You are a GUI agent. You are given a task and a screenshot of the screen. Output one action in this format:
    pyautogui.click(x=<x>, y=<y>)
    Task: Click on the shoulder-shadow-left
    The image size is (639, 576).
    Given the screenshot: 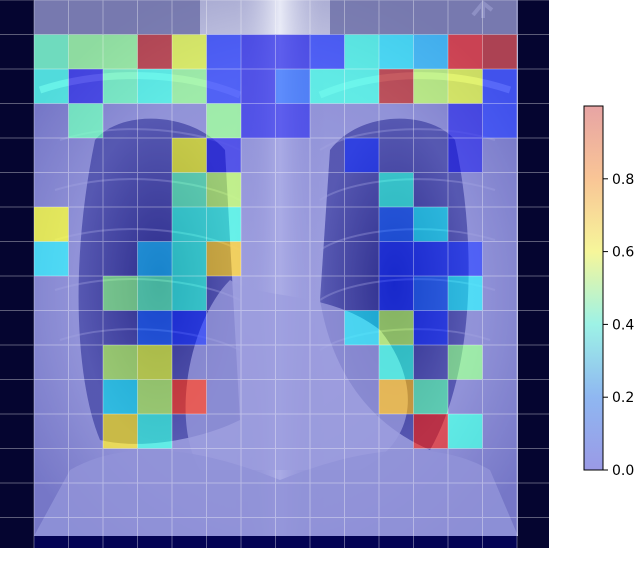 What is the action you would take?
    pyautogui.click(x=117, y=17)
    